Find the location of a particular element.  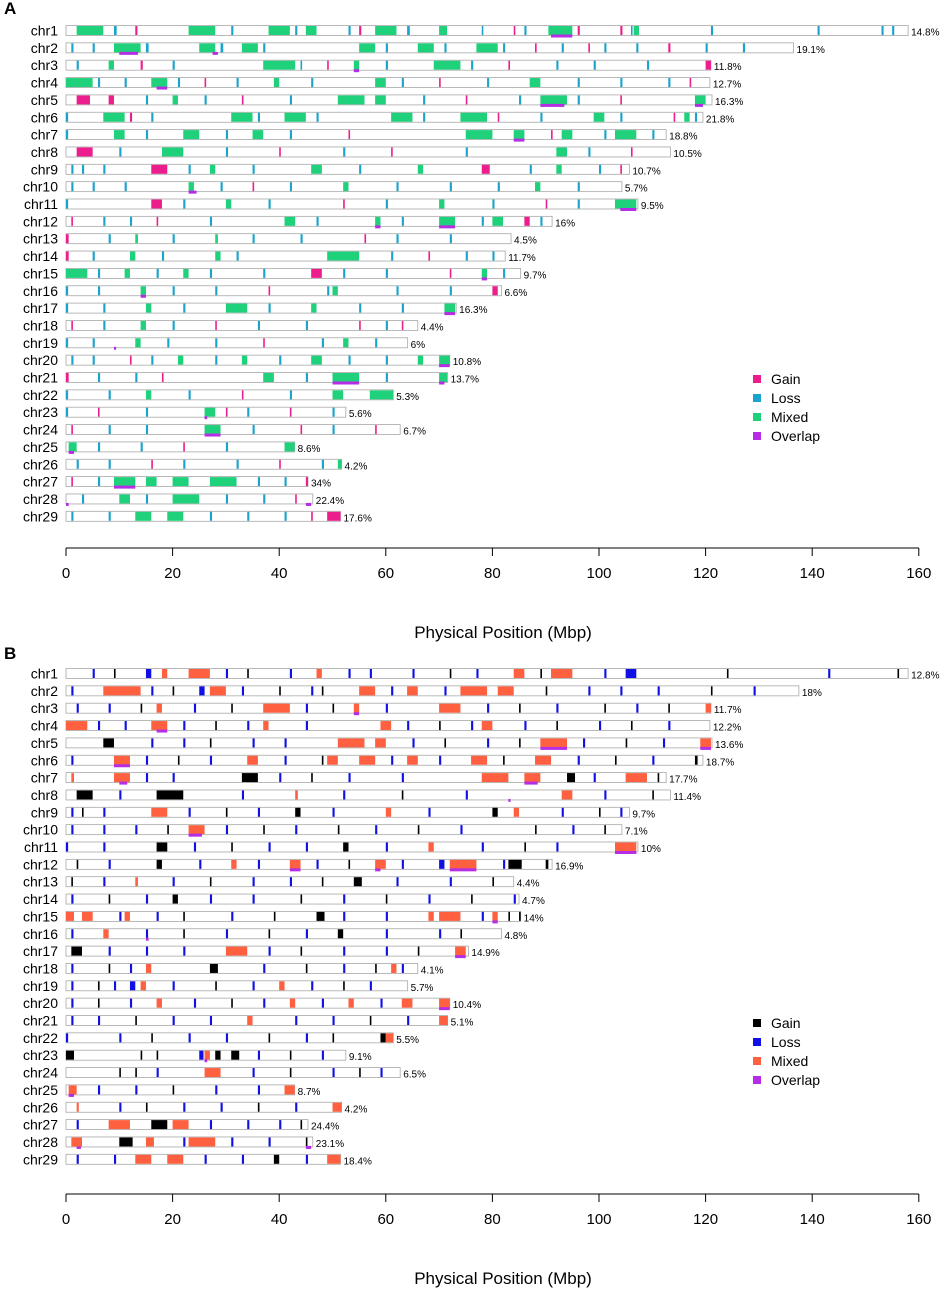

cnv-percentage: 12.8% is located at coordinates (925, 676).